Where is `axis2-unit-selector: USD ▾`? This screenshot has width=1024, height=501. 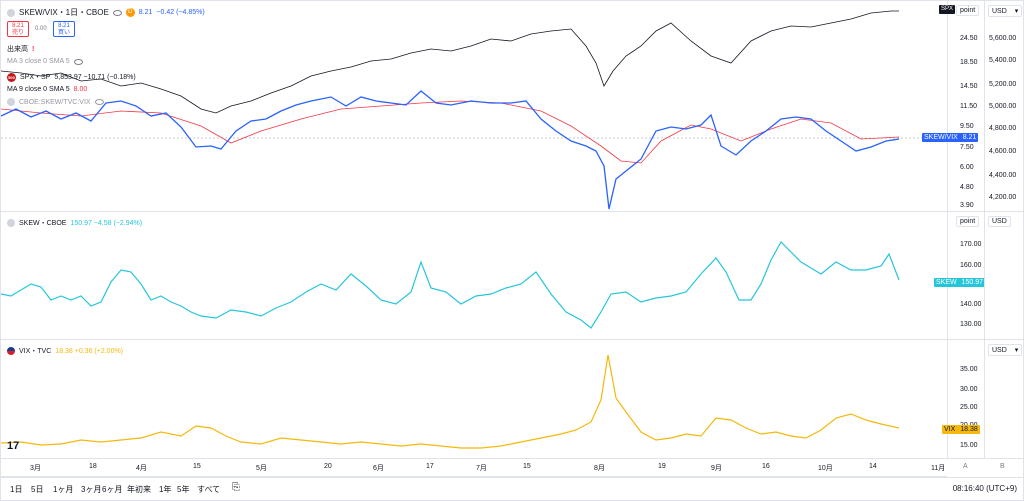 axis2-unit-selector: USD ▾ is located at coordinates (1005, 11).